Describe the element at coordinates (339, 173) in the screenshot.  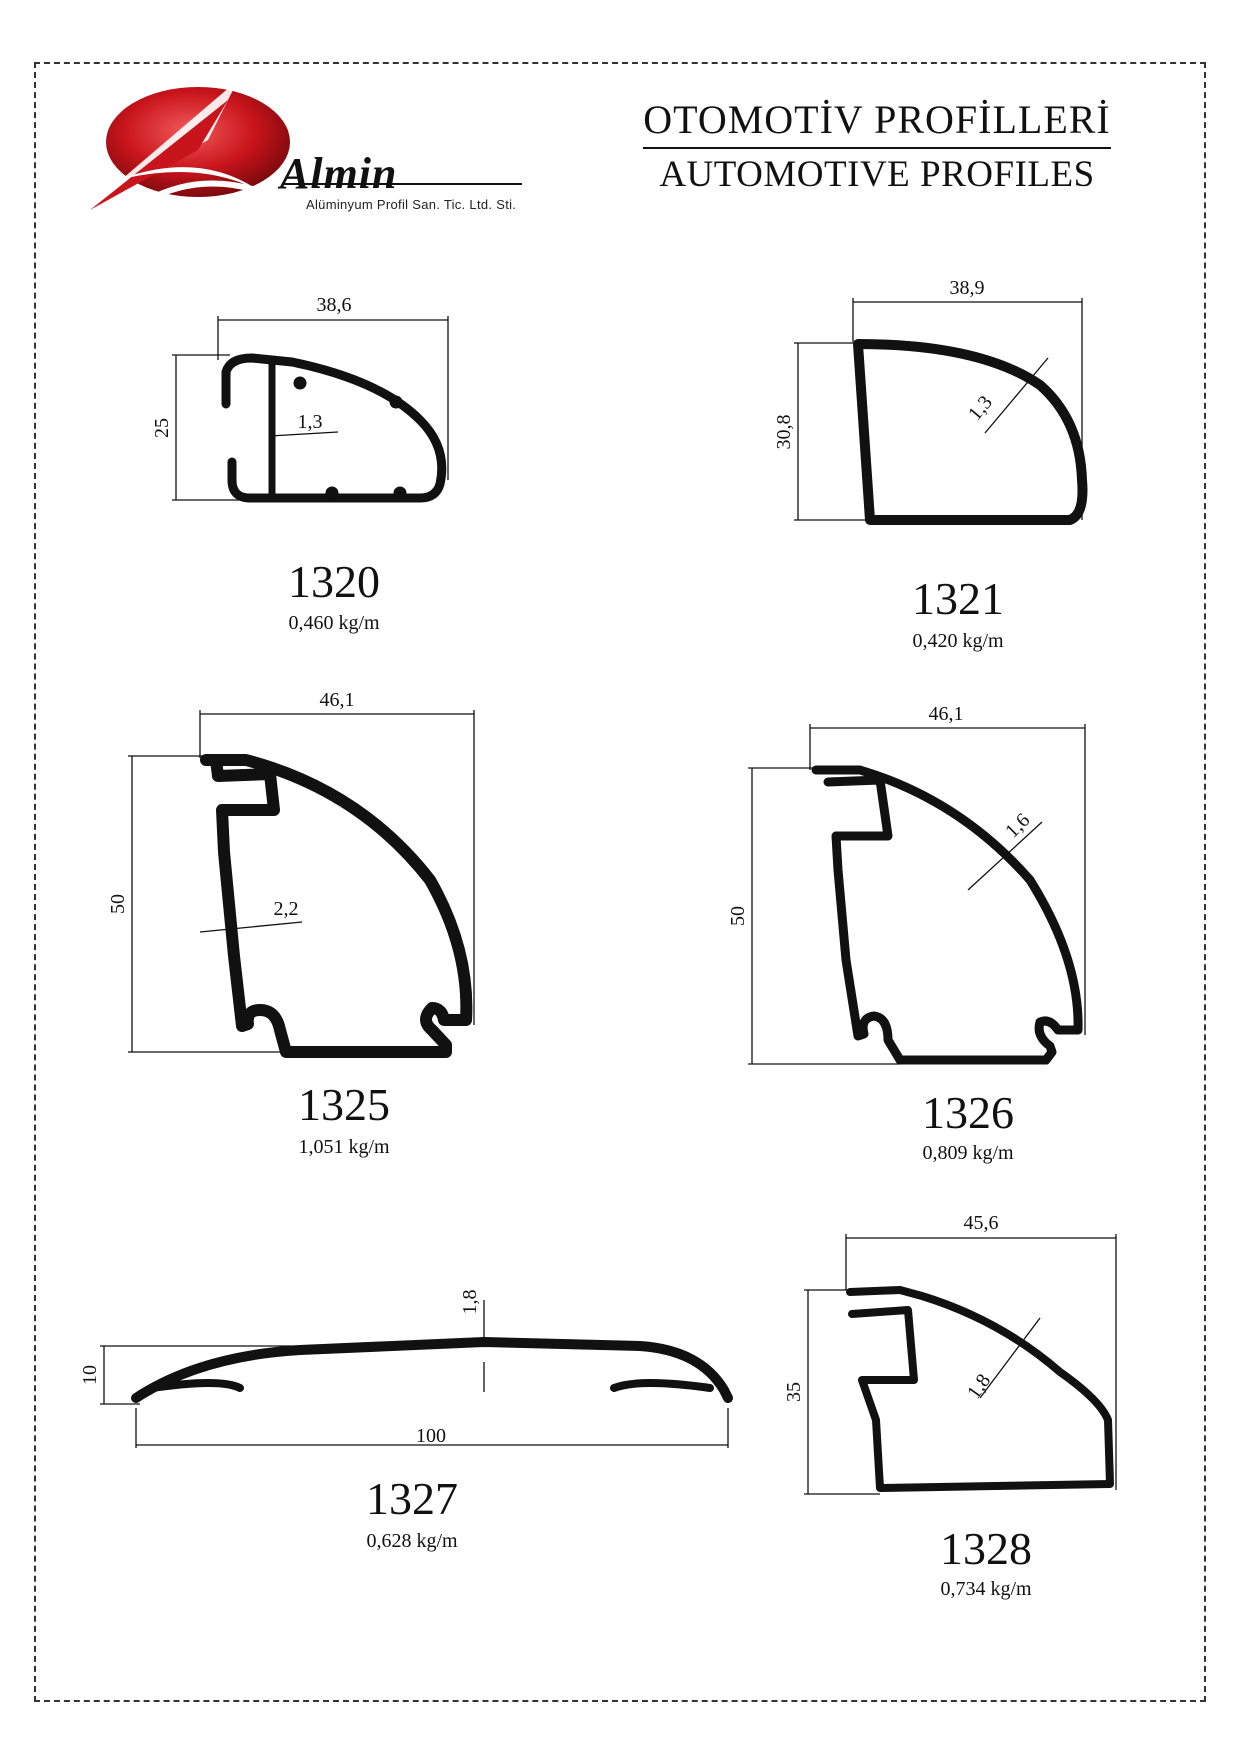
I see `brand-name: Almin` at that location.